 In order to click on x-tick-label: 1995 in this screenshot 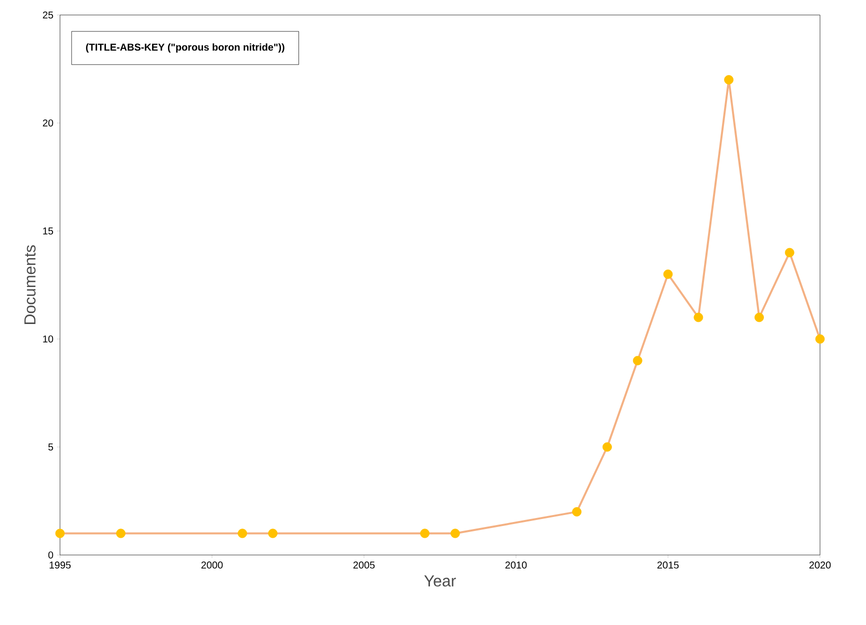, I will do `click(60, 565)`.